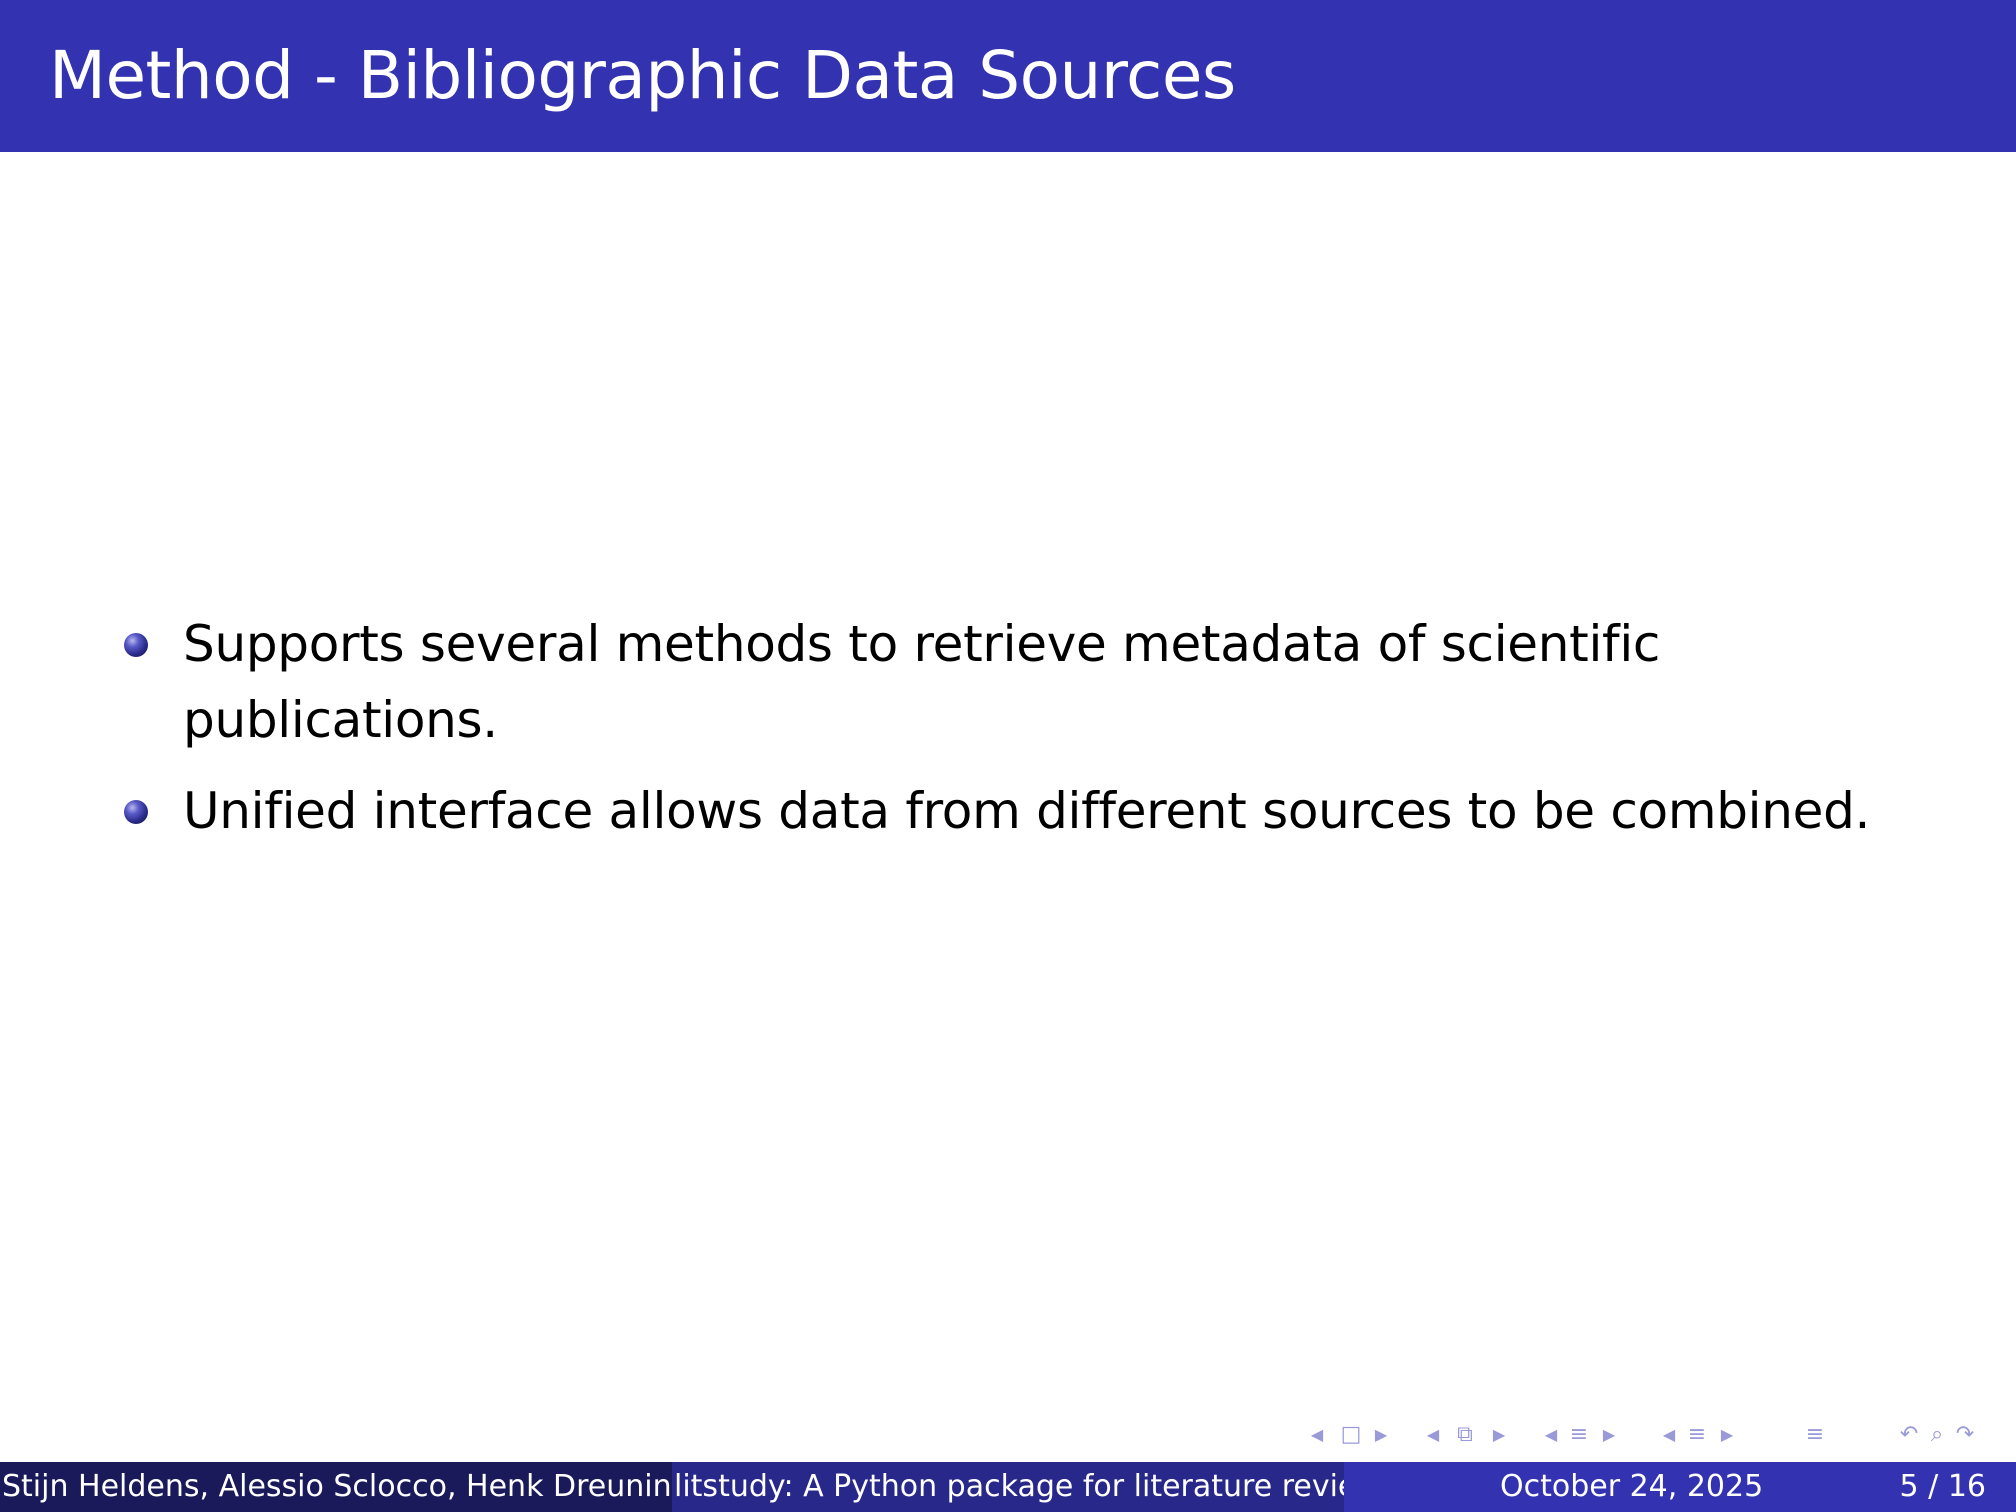 The width and height of the screenshot is (2016, 1512). What do you see at coordinates (1433, 1434) in the screenshot?
I see `nav-prev-frame-icon: ◀` at bounding box center [1433, 1434].